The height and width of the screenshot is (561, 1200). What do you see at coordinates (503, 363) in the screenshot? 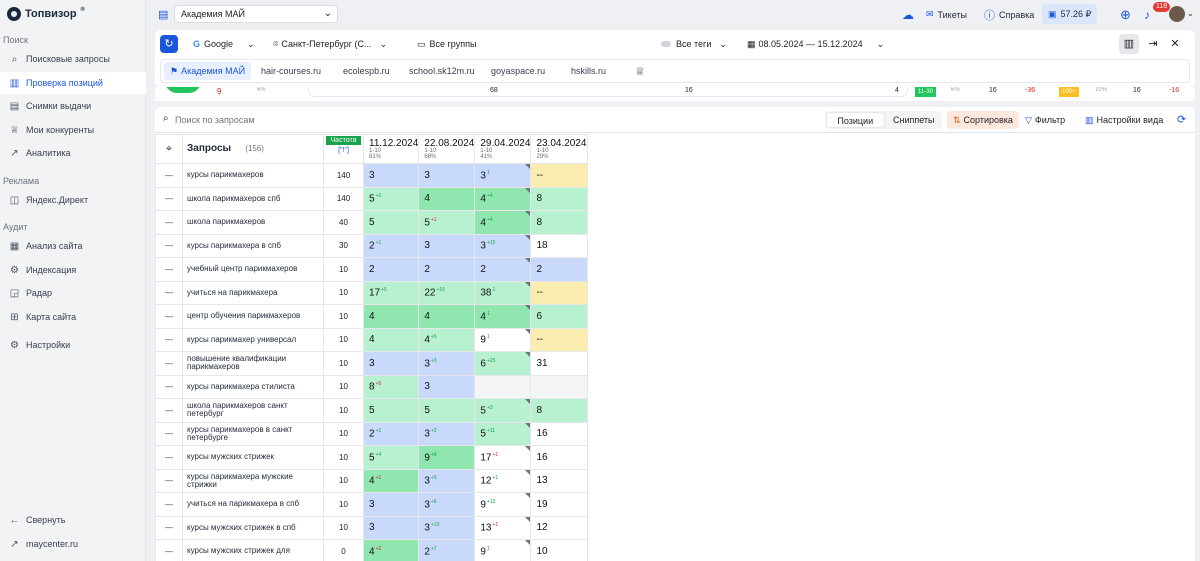
I see `position-cell: 6+25` at bounding box center [503, 363].